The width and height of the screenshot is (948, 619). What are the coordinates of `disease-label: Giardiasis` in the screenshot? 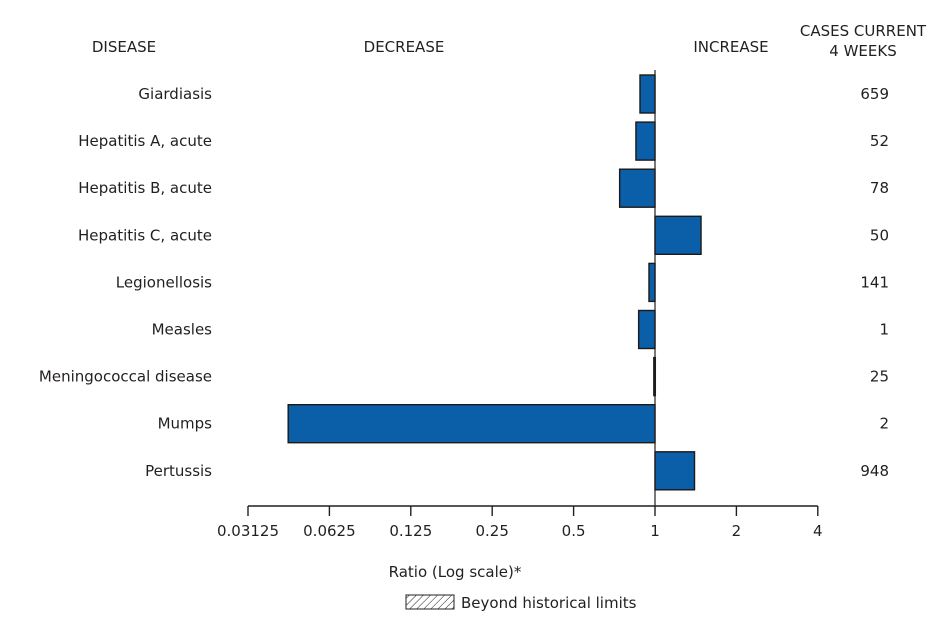 It's located at (175, 94).